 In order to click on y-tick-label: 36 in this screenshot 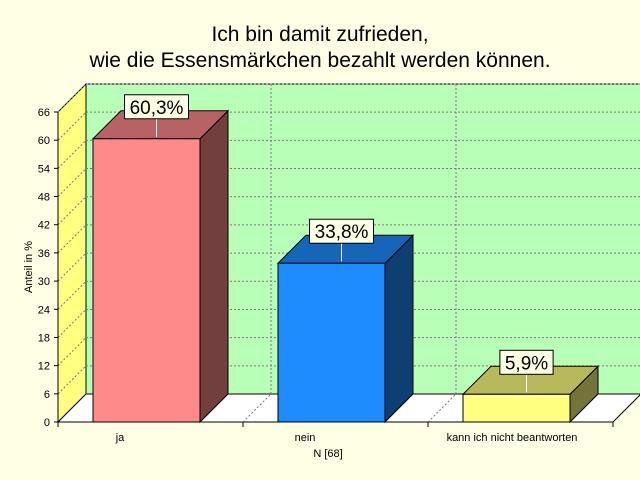, I will do `click(44, 254)`.